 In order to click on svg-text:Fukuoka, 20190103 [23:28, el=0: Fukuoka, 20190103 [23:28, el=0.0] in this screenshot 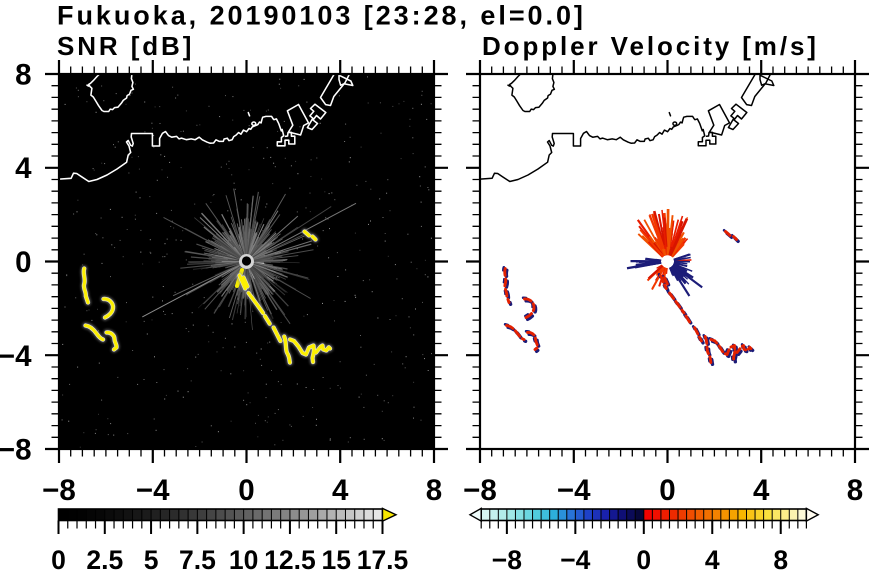, I will do `click(321, 16)`.